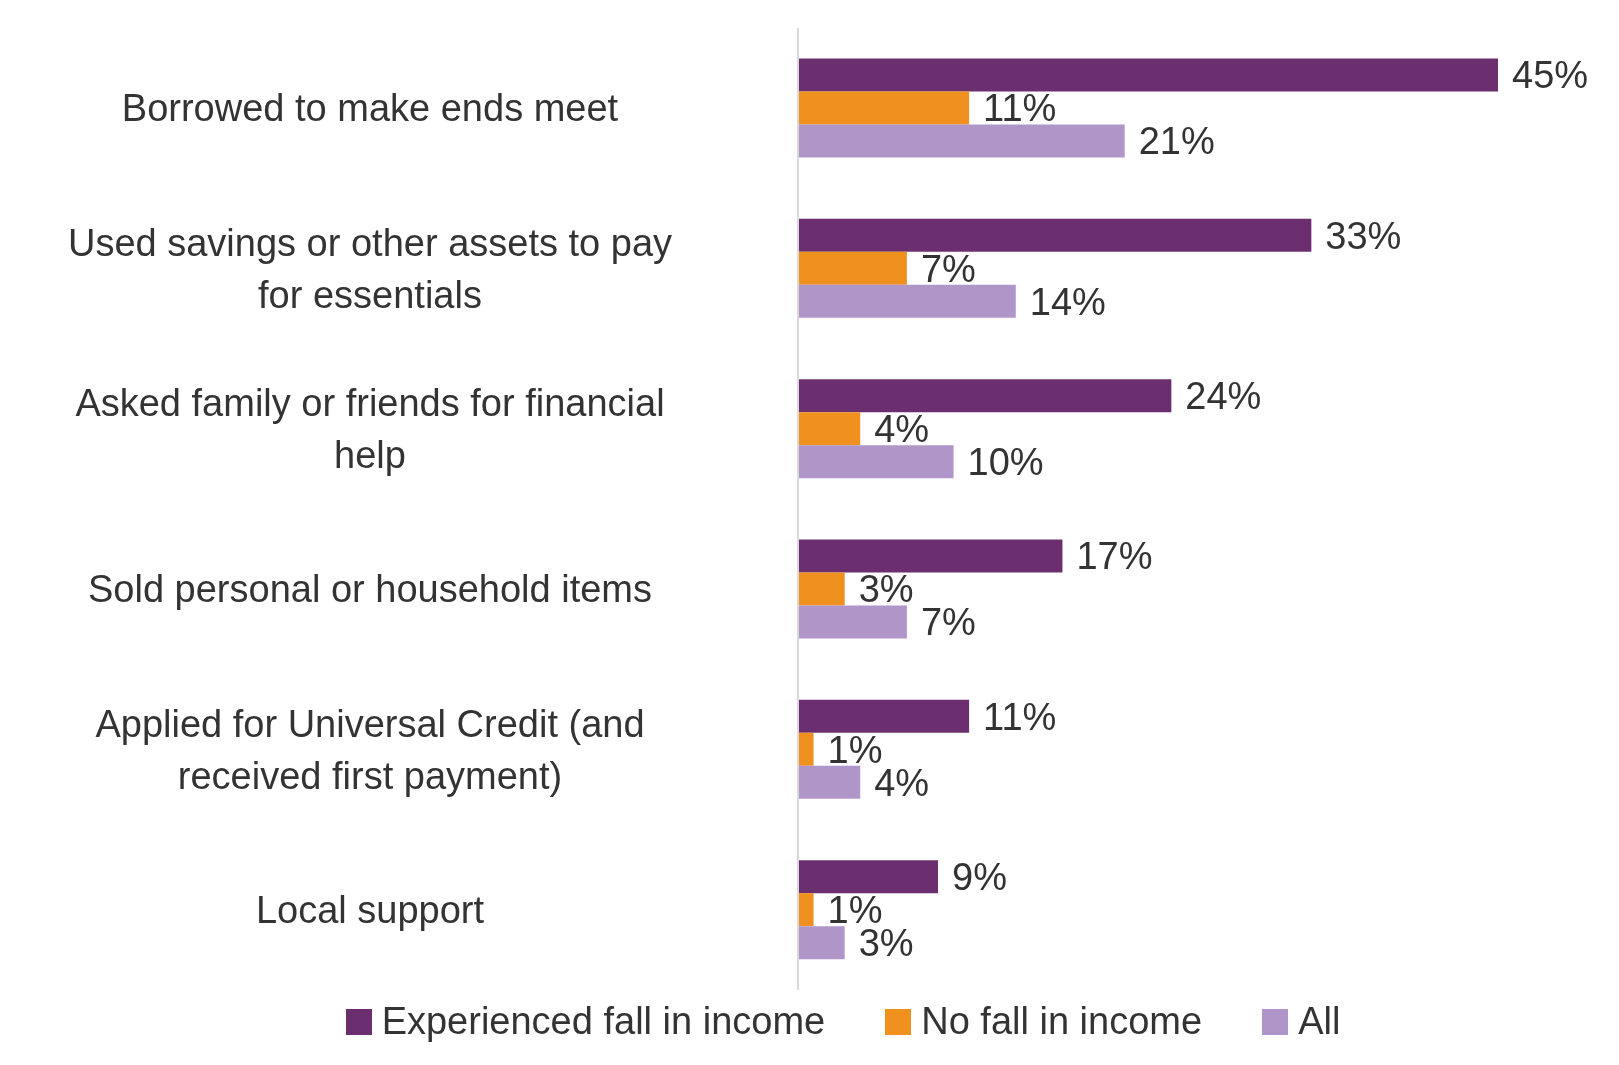 The height and width of the screenshot is (1065, 1619). Describe the element at coordinates (370, 428) in the screenshot. I see `y-tick-label: Asked family or friends for financial help` at that location.